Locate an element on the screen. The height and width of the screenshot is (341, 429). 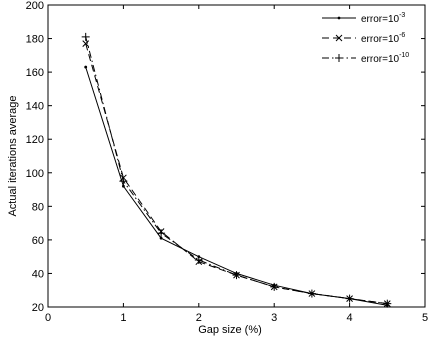
y-tick-label: 80 is located at coordinates (38, 207).